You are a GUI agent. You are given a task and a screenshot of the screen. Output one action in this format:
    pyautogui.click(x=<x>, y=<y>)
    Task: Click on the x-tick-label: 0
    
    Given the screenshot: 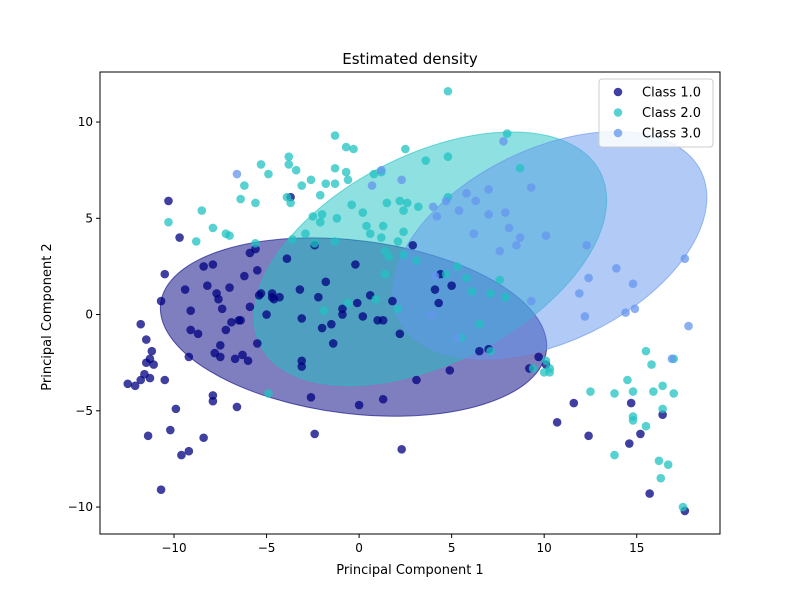 What is the action you would take?
    pyautogui.click(x=359, y=548)
    